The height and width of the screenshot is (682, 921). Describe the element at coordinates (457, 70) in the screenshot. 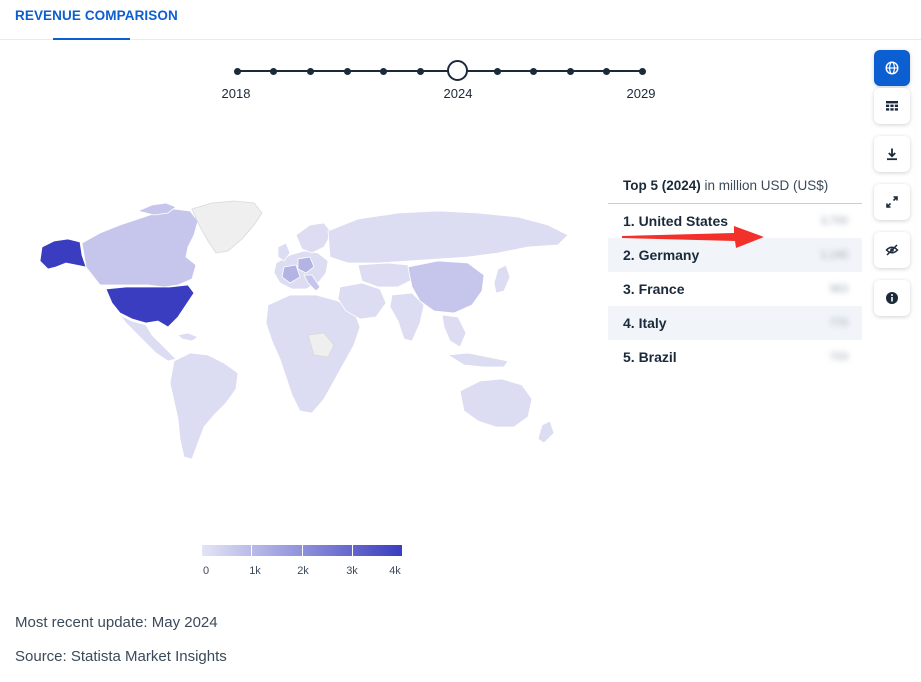

I see `timeline-dot-2024-selected` at that location.